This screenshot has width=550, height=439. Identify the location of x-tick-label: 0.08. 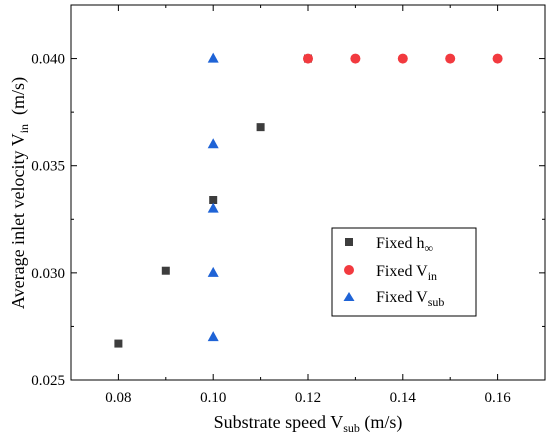
(118, 398).